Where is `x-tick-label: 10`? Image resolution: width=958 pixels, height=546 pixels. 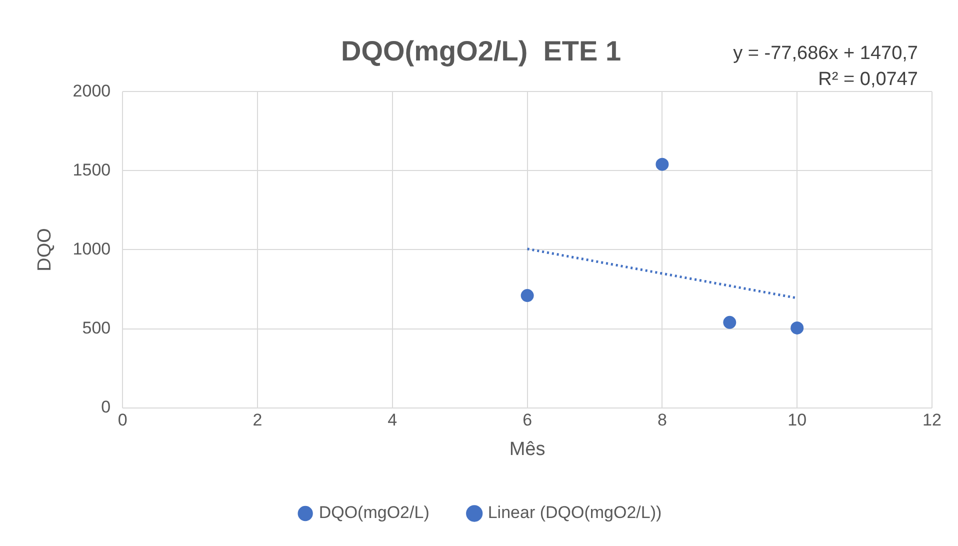 x-tick-label: 10 is located at coordinates (797, 420).